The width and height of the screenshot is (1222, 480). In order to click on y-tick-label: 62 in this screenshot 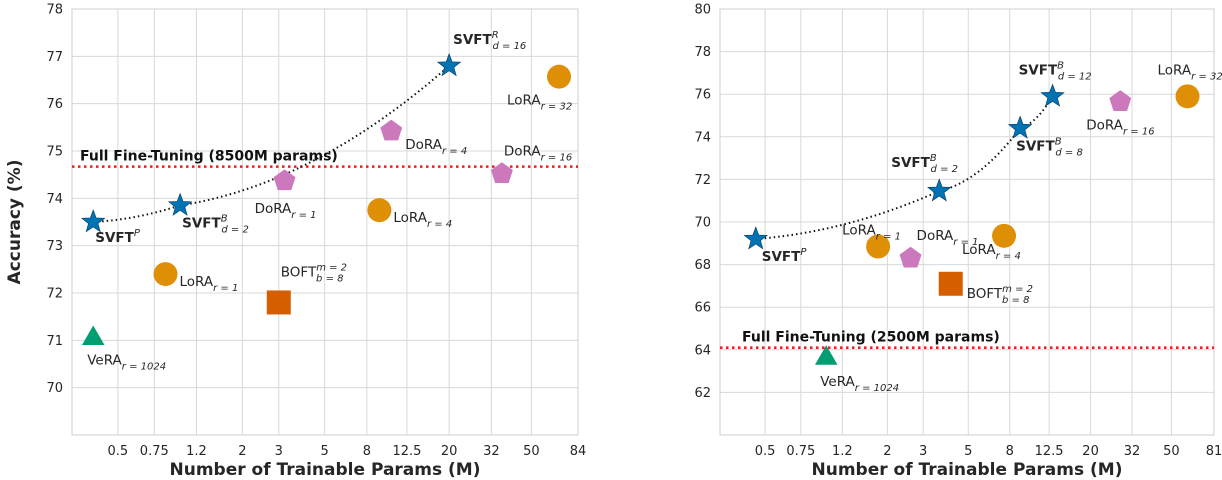, I will do `click(702, 393)`.